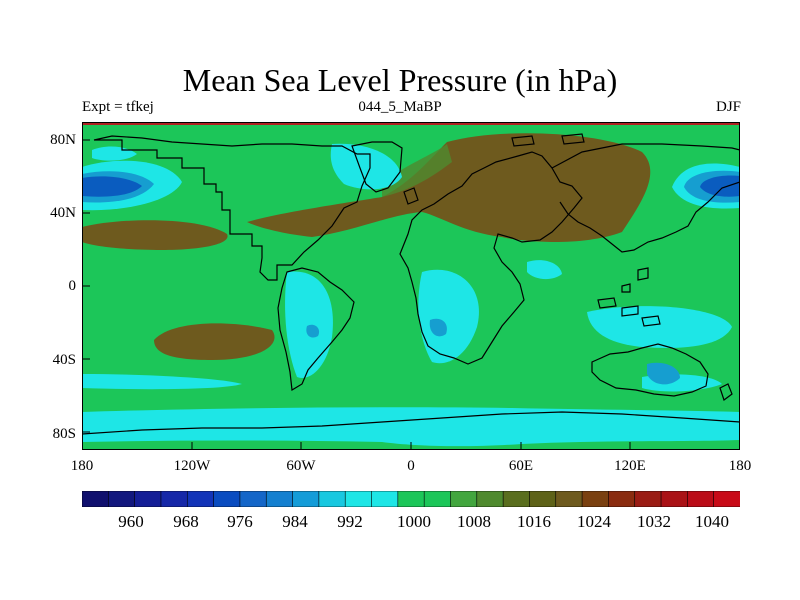 Image resolution: width=800 pixels, height=600 pixels. What do you see at coordinates (726, 392) in the screenshot?
I see `new-zealand` at bounding box center [726, 392].